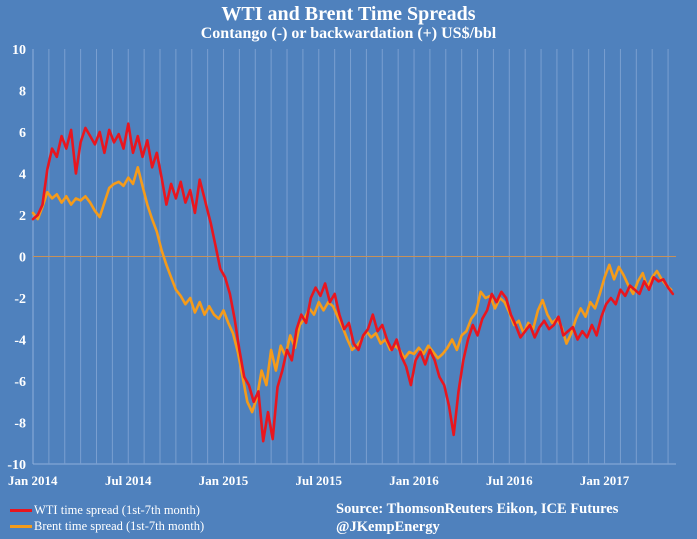 The image size is (697, 539). Describe the element at coordinates (20, 341) in the screenshot. I see `y-tick-label: -4` at that location.